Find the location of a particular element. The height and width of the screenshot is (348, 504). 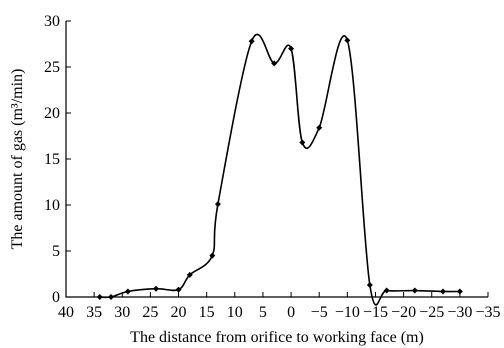

y-tick-label: 10 is located at coordinates (52, 205).